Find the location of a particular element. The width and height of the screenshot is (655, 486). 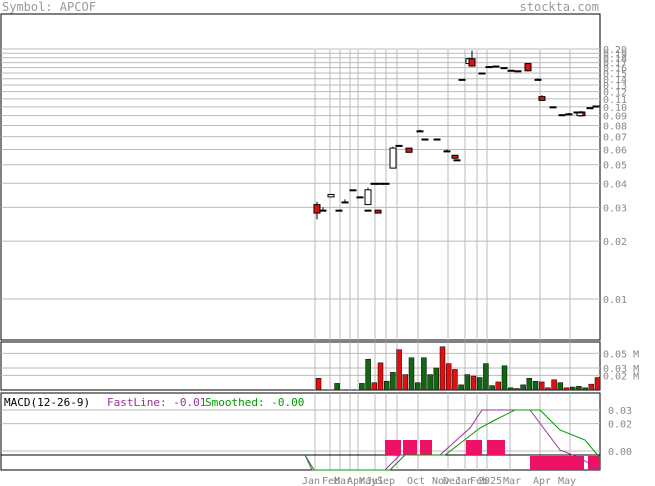

volume-tick-label: 0.02 M is located at coordinates (621, 376).